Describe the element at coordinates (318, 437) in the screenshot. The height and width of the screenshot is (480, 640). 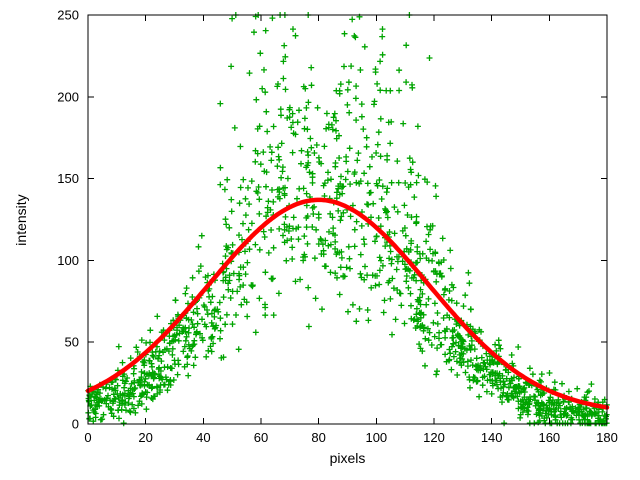
I see `x-tick-label: 80` at that location.